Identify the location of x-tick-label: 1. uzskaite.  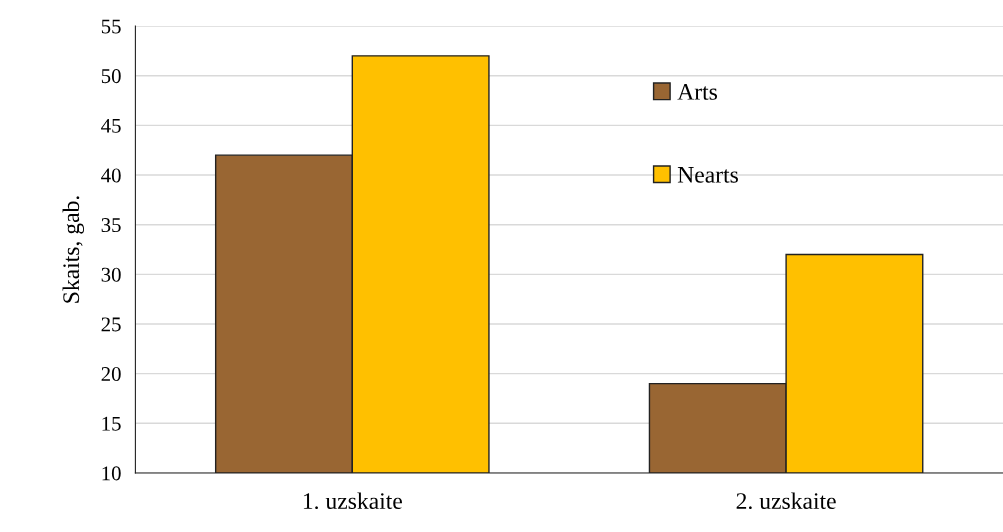
(352, 501).